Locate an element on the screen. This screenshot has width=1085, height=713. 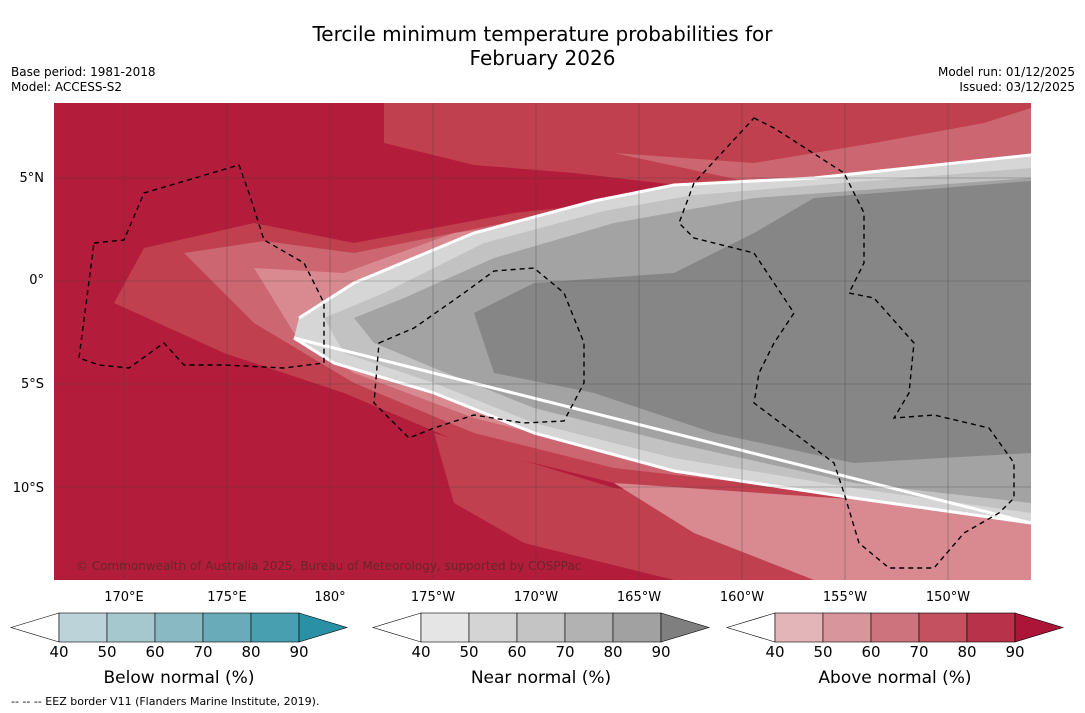
lon-label-155w: 155°W is located at coordinates (845, 597).